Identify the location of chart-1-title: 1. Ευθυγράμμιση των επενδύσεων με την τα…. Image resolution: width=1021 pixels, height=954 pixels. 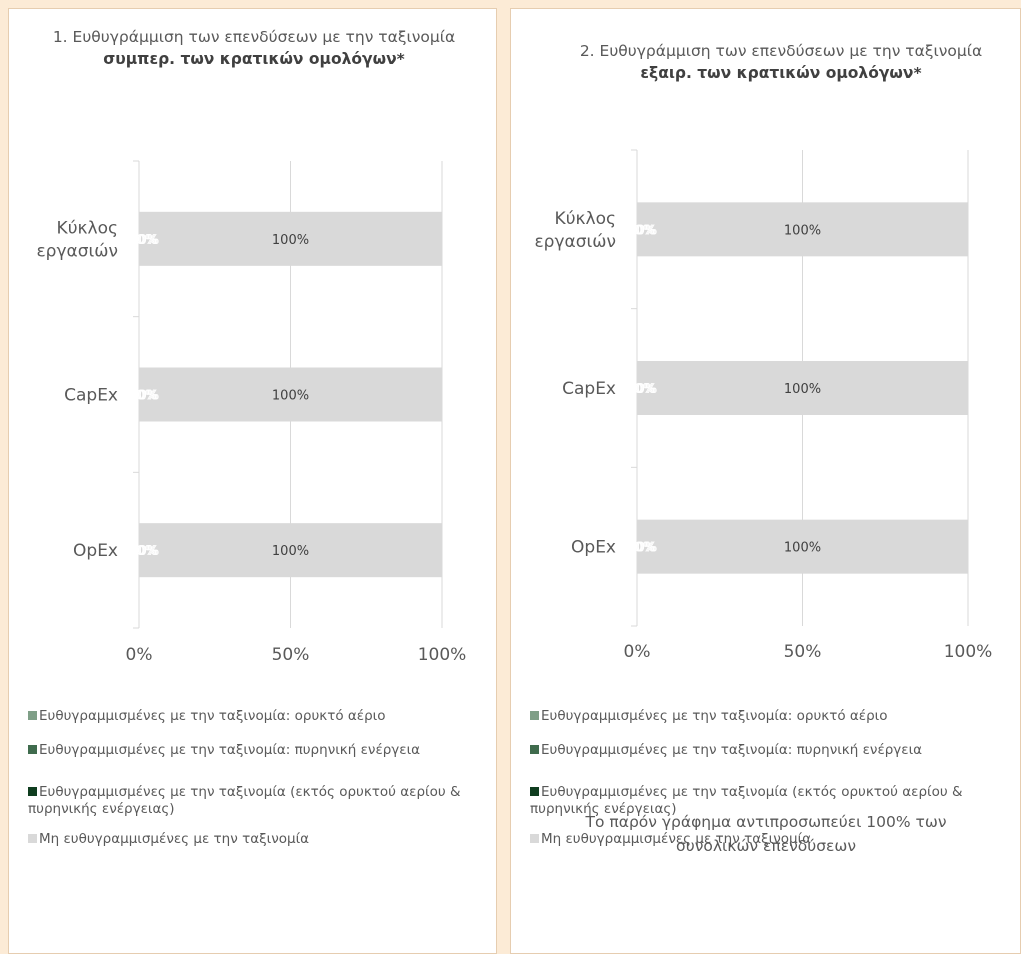
(254, 48).